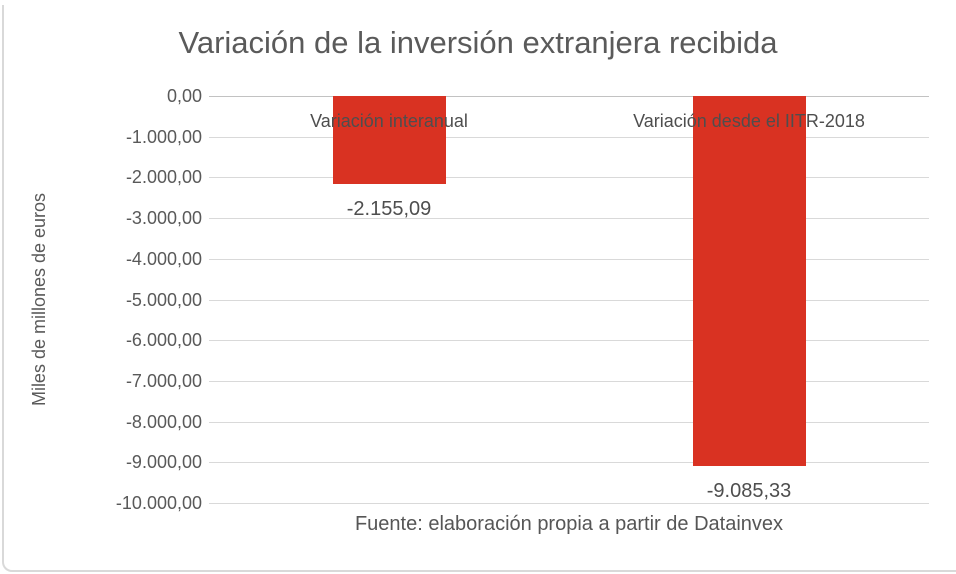 The width and height of the screenshot is (956, 574). What do you see at coordinates (163, 136) in the screenshot?
I see `y-tick-label: -1.000,00` at bounding box center [163, 136].